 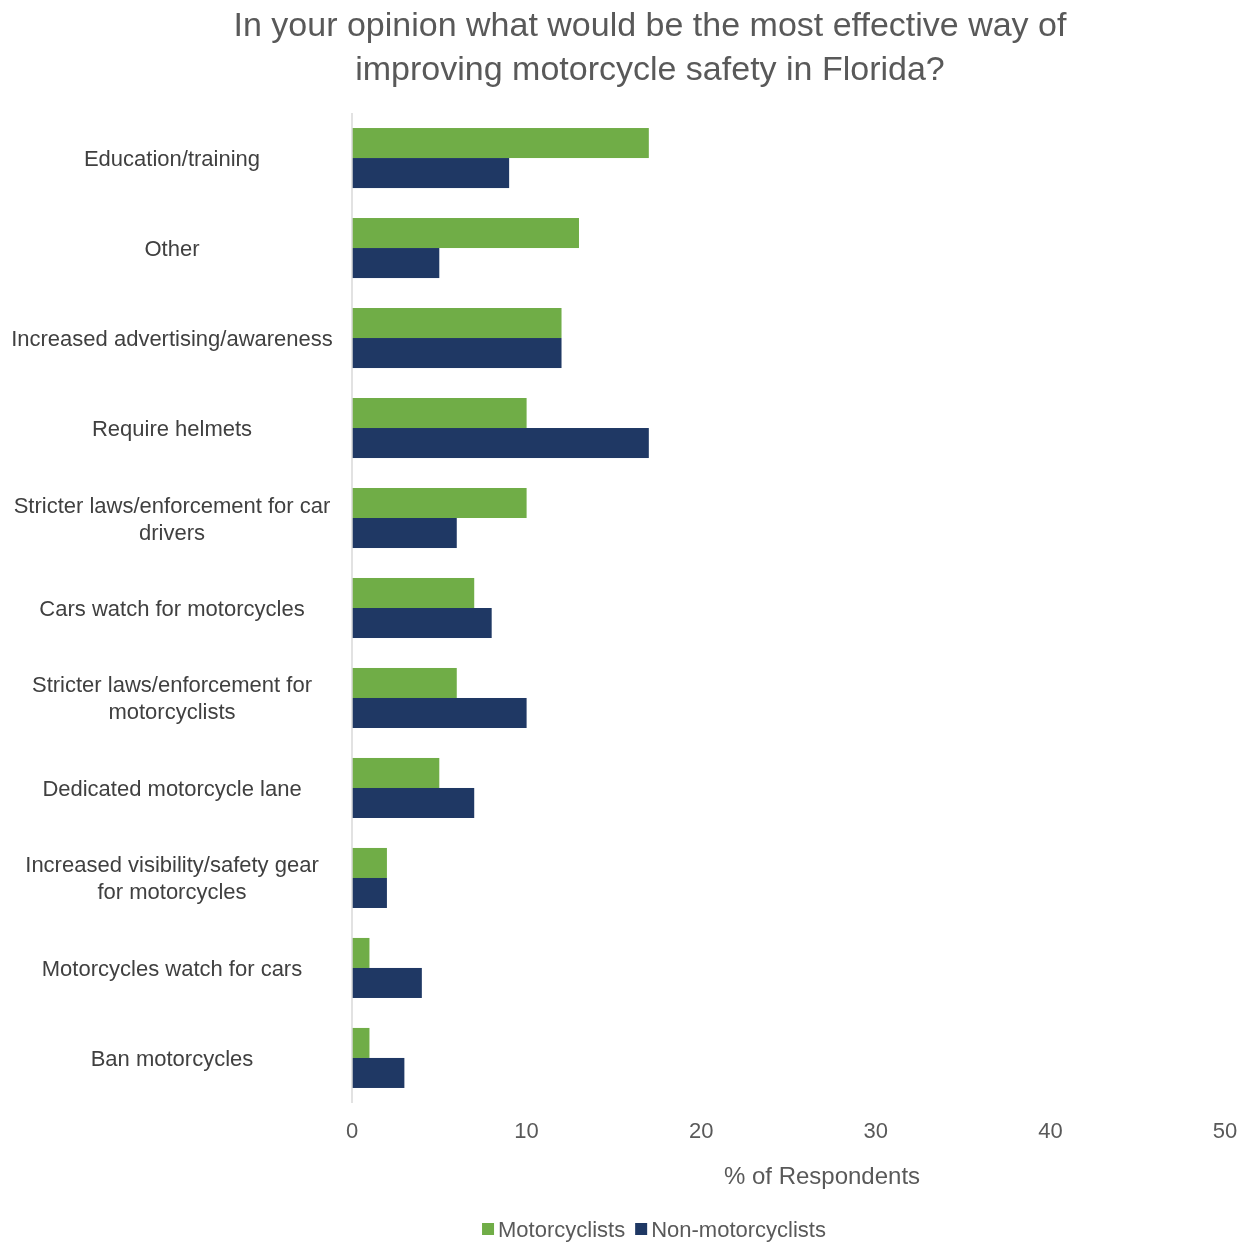 What do you see at coordinates (172, 698) in the screenshot?
I see `y-tick-label: Stricter laws/enforcement for motorcyclists` at bounding box center [172, 698].